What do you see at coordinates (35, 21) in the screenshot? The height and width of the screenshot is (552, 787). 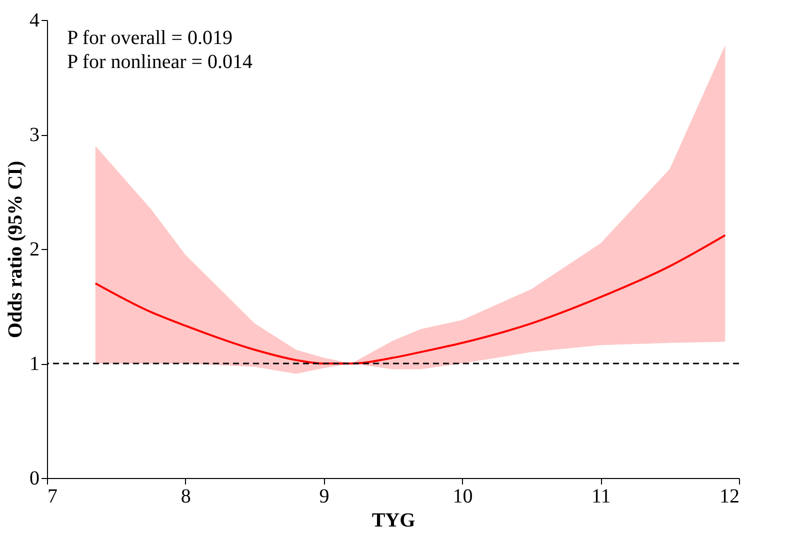 I see `y-tick-label: 4` at bounding box center [35, 21].